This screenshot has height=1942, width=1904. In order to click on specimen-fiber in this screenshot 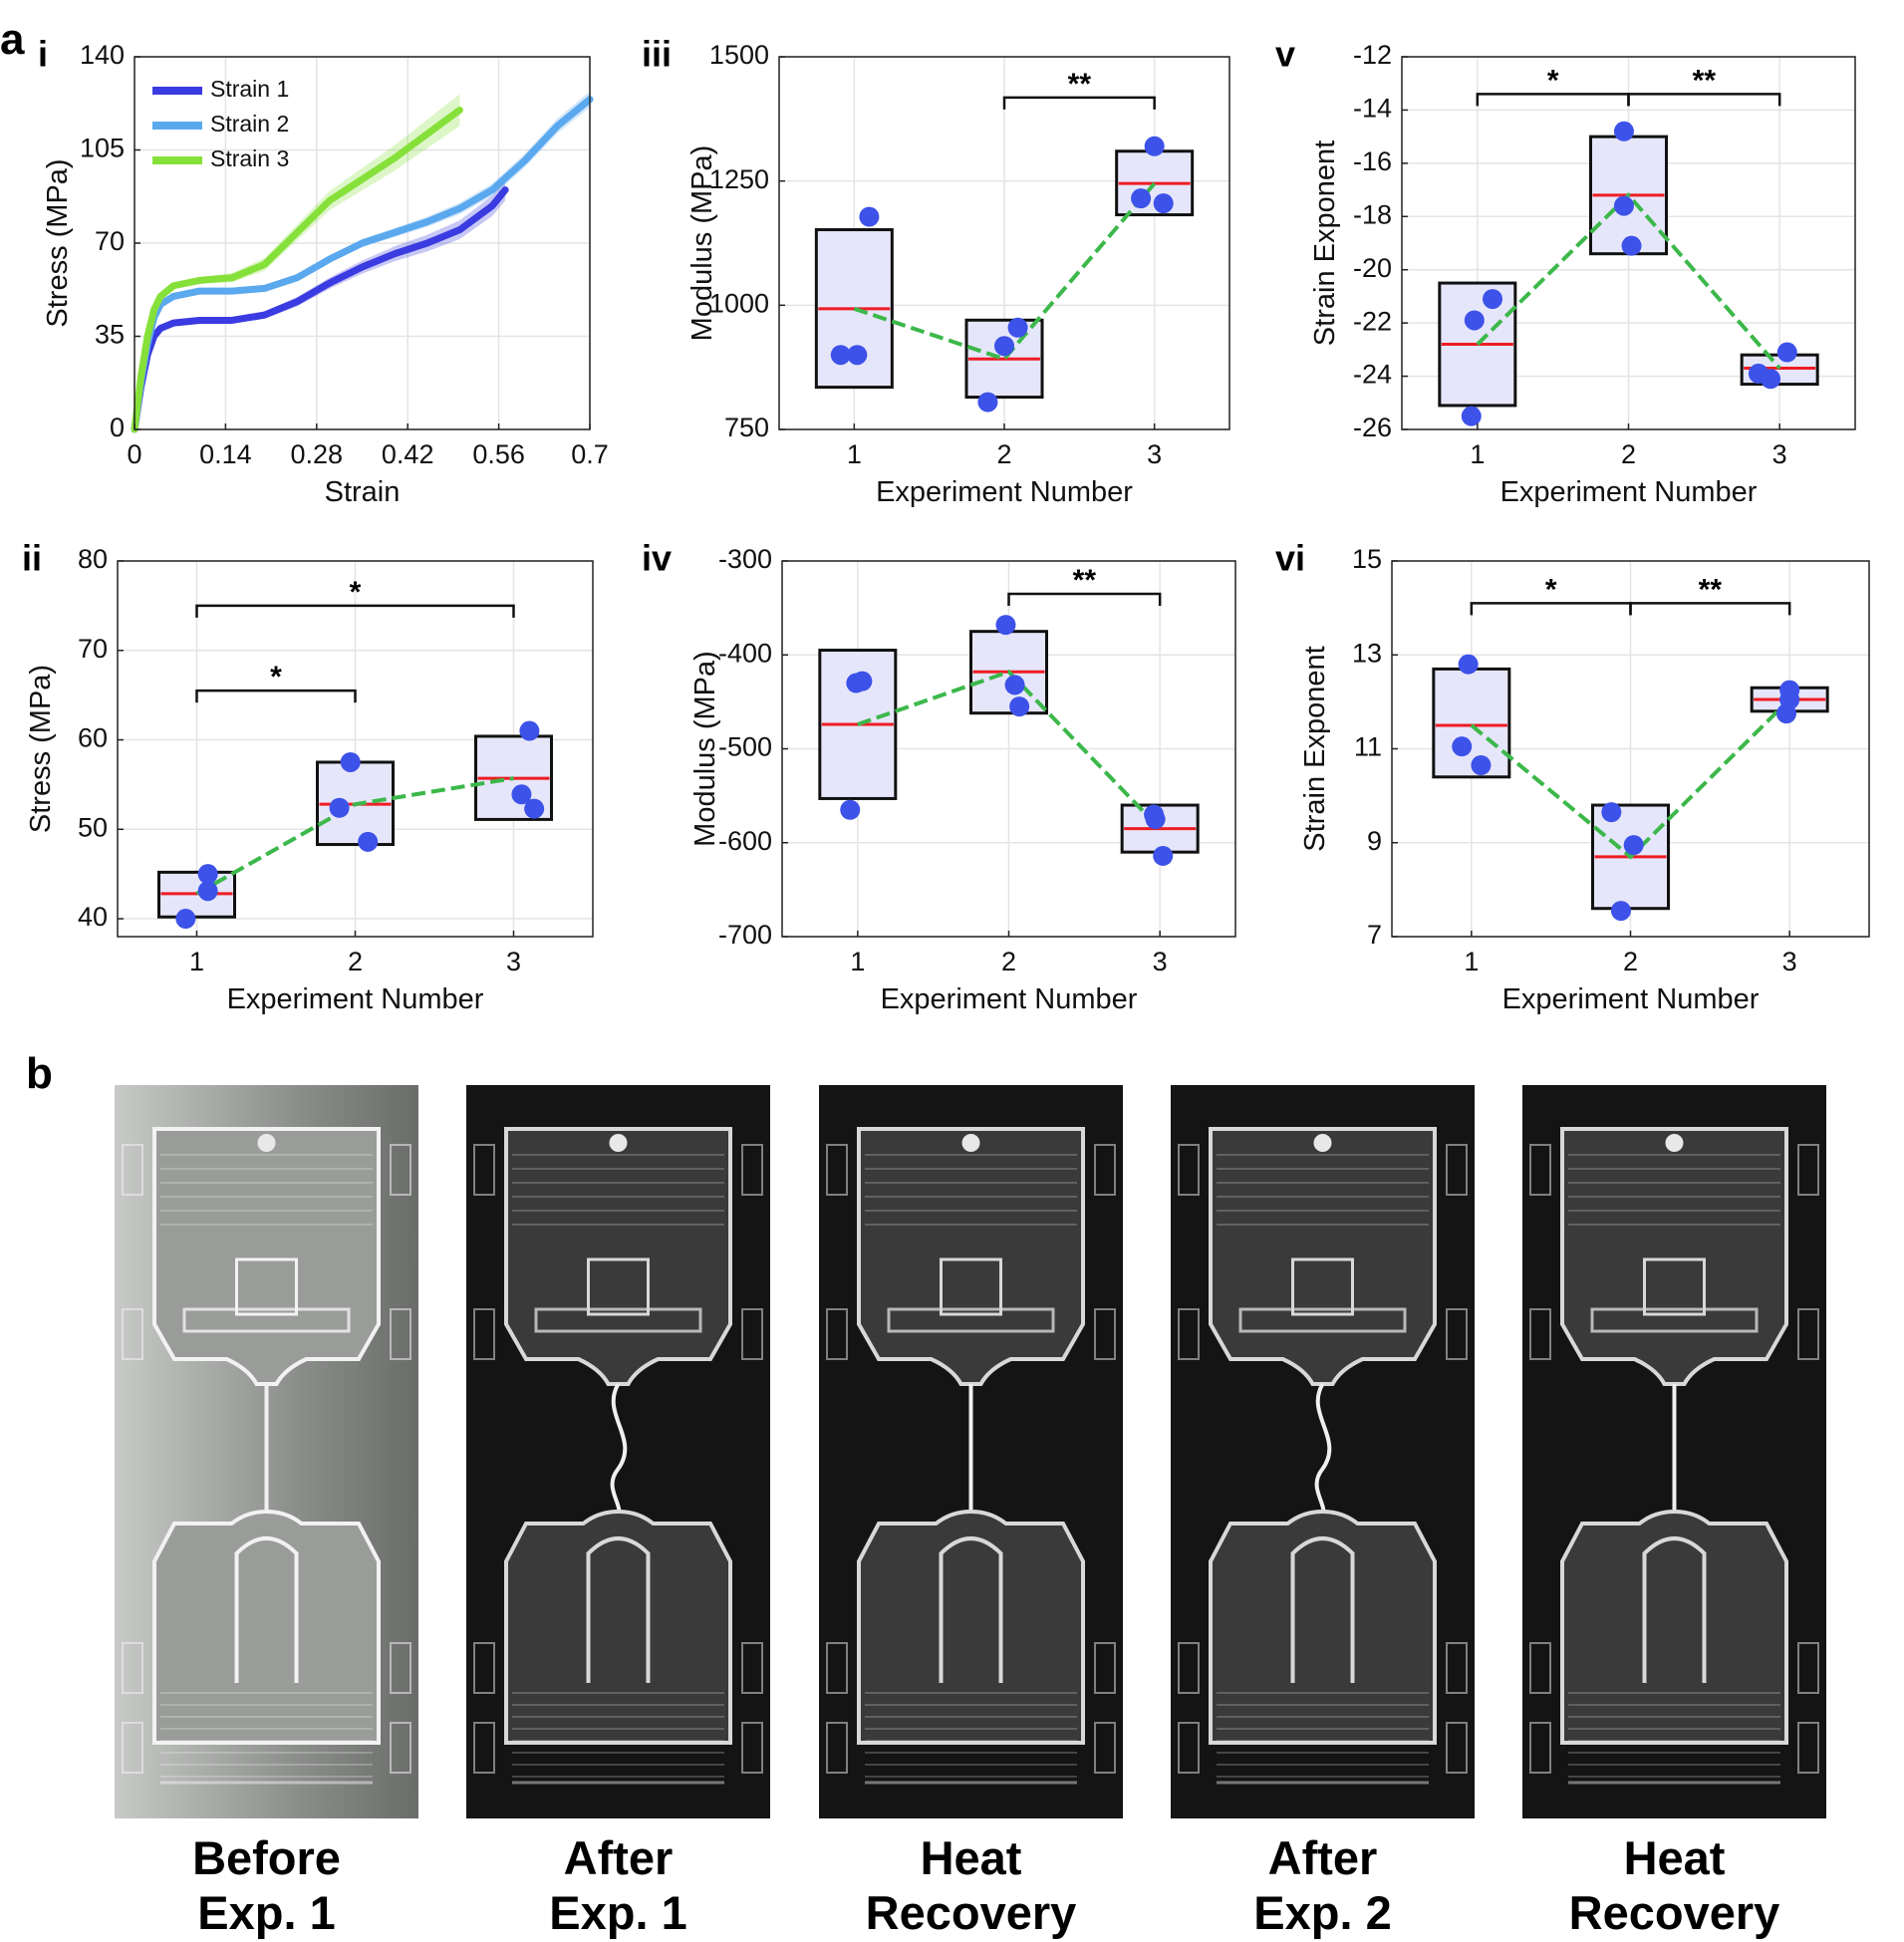, I will do `click(619, 1451)`.